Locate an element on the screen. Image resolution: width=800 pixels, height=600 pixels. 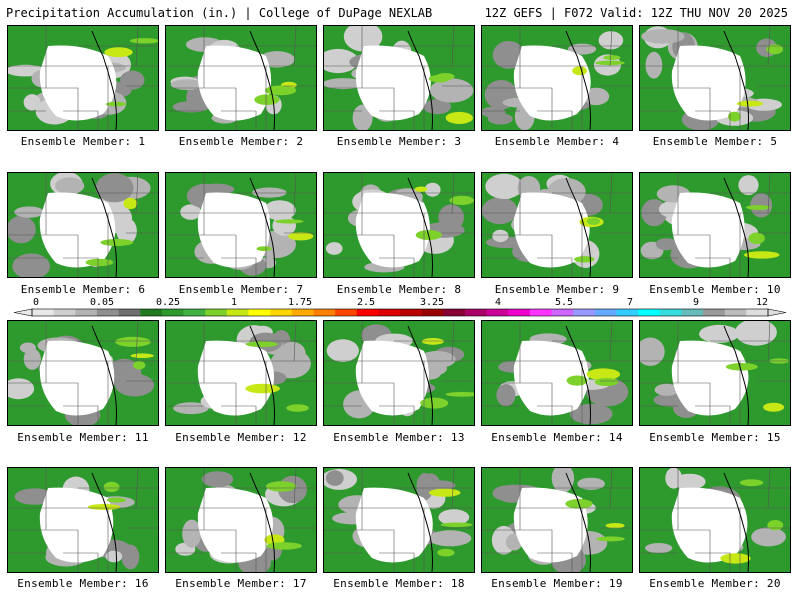
colorbar-tick-label: 9 is located at coordinates (696, 302).